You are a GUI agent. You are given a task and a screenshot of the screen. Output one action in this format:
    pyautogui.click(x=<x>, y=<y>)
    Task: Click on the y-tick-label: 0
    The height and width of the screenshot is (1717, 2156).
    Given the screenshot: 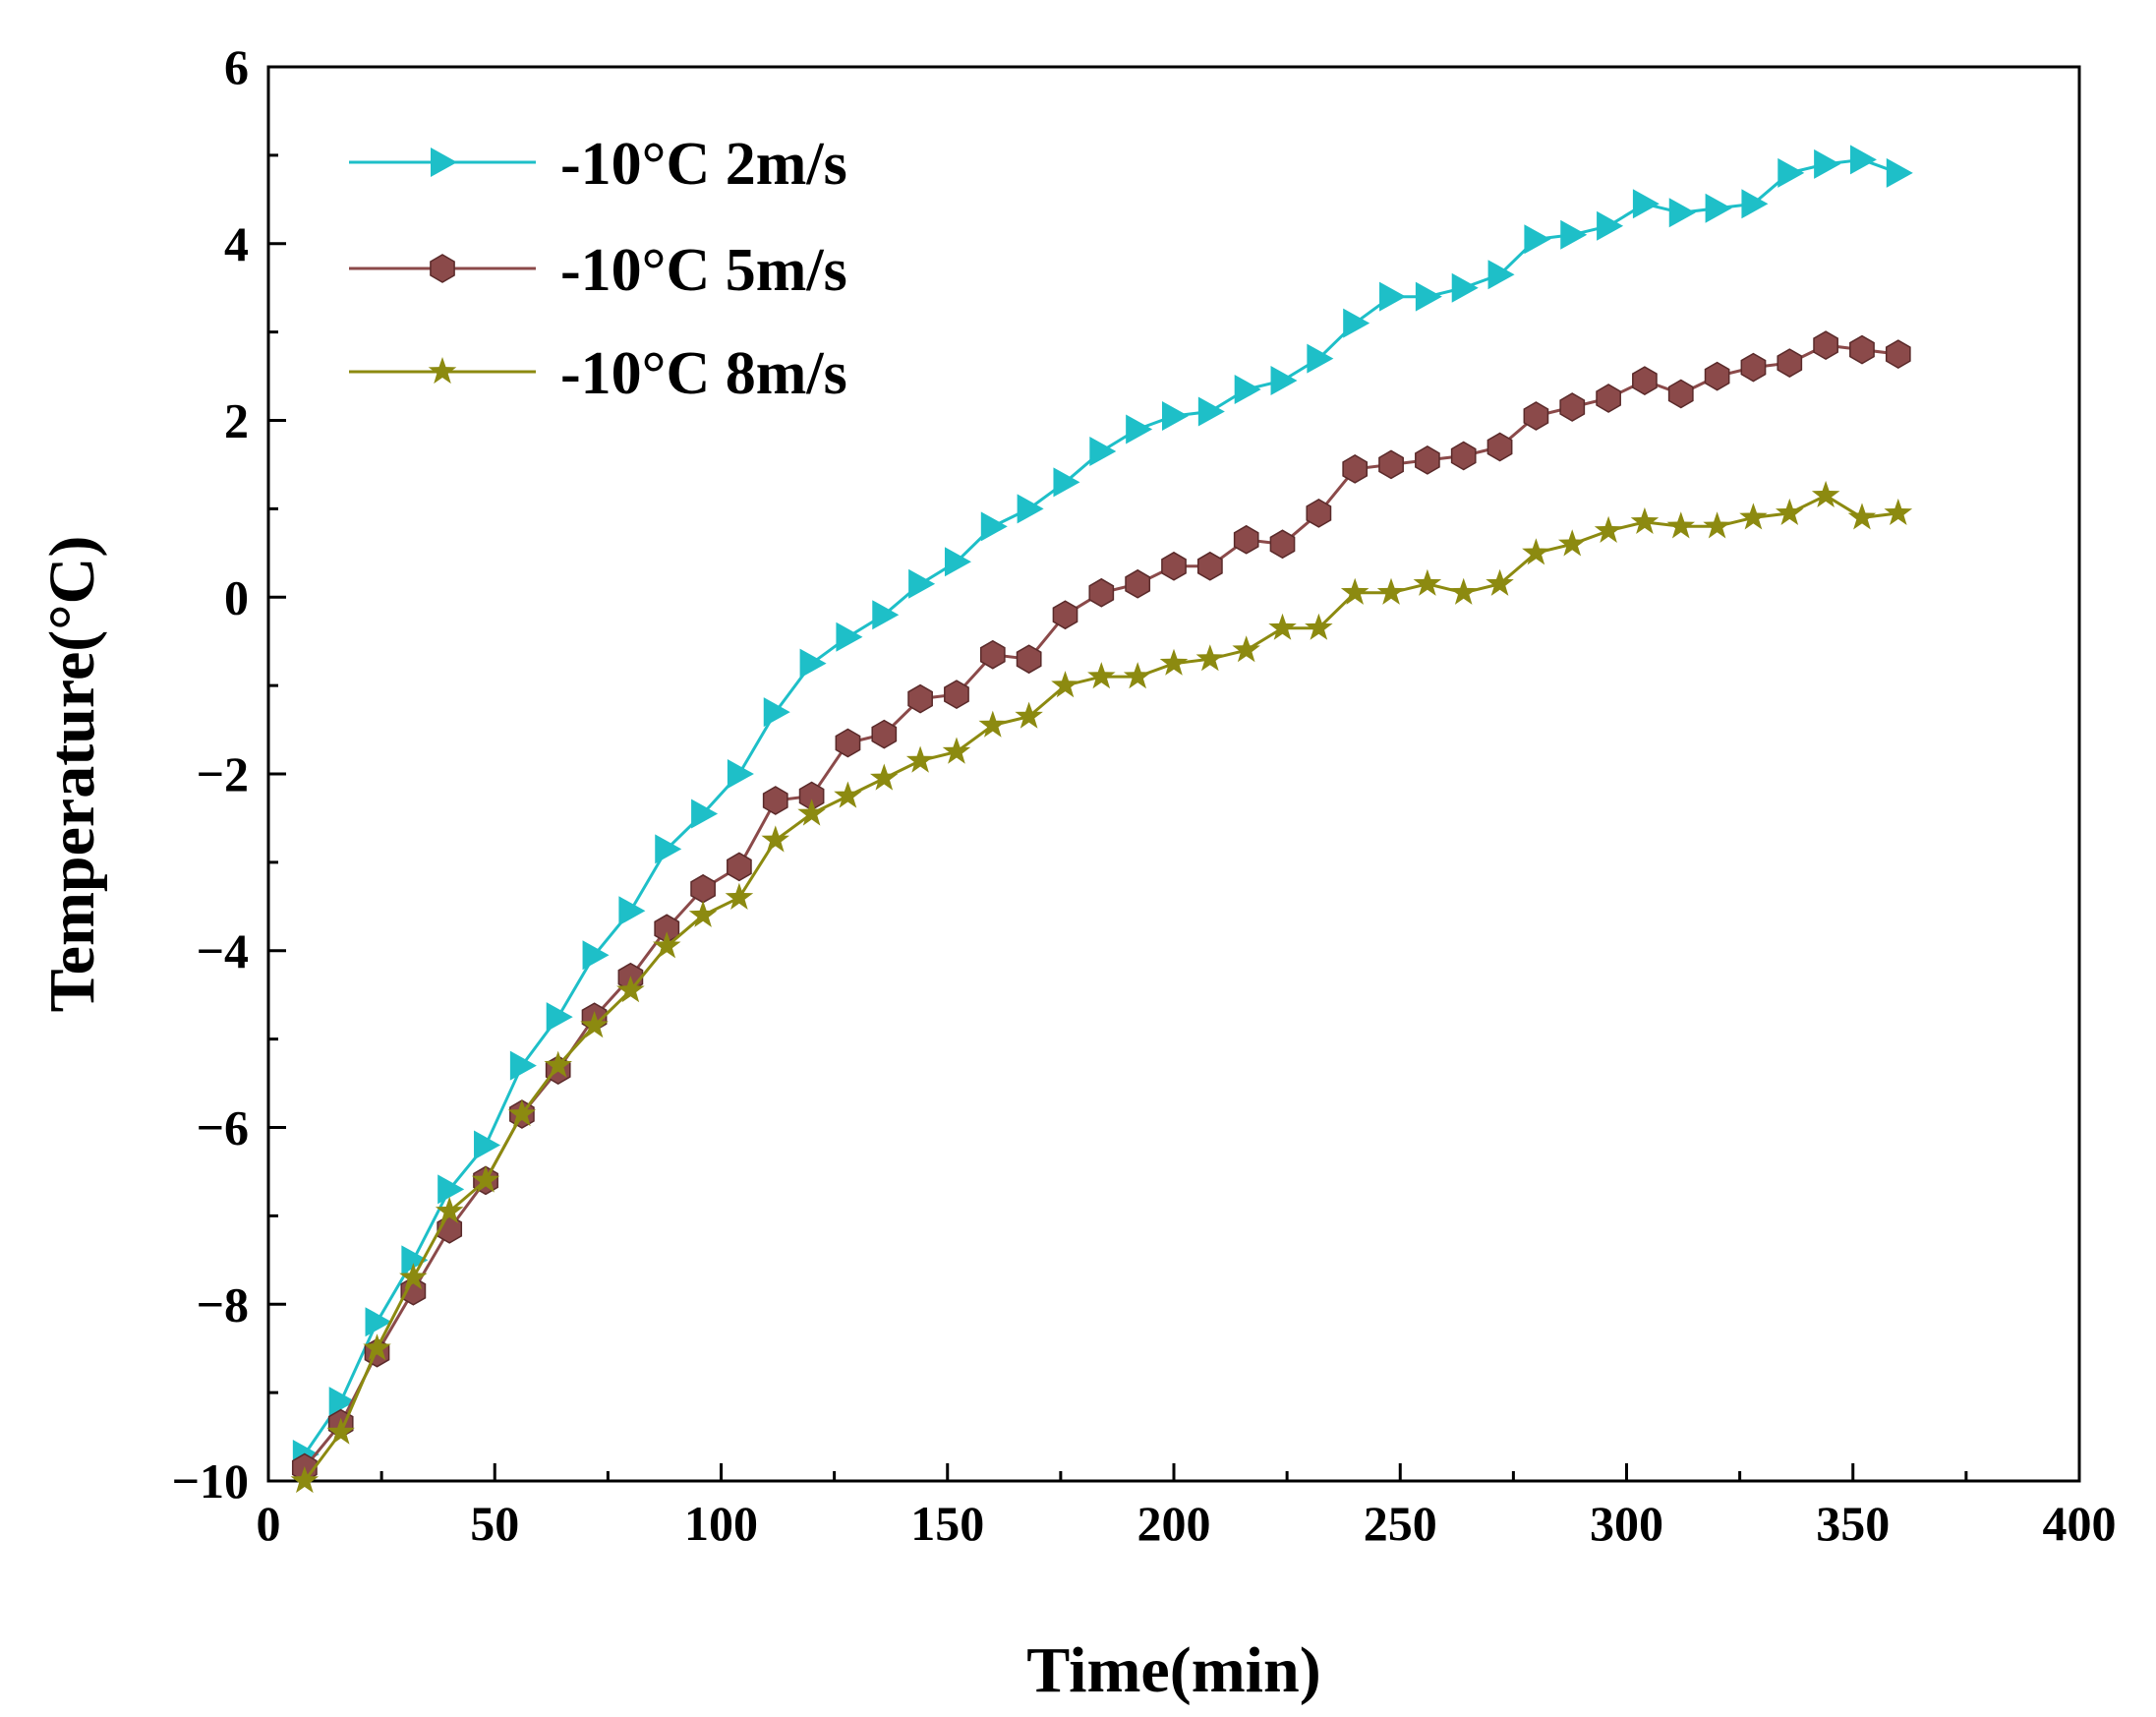 What is the action you would take?
    pyautogui.click(x=236, y=596)
    